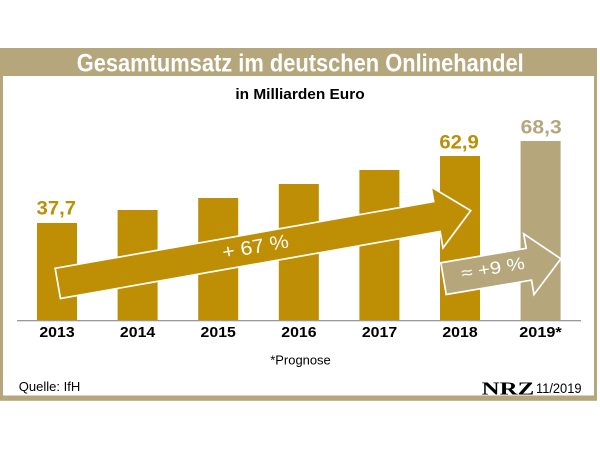 This screenshot has width=600, height=450. Describe the element at coordinates (138, 332) in the screenshot. I see `svg-text: 2014` at that location.